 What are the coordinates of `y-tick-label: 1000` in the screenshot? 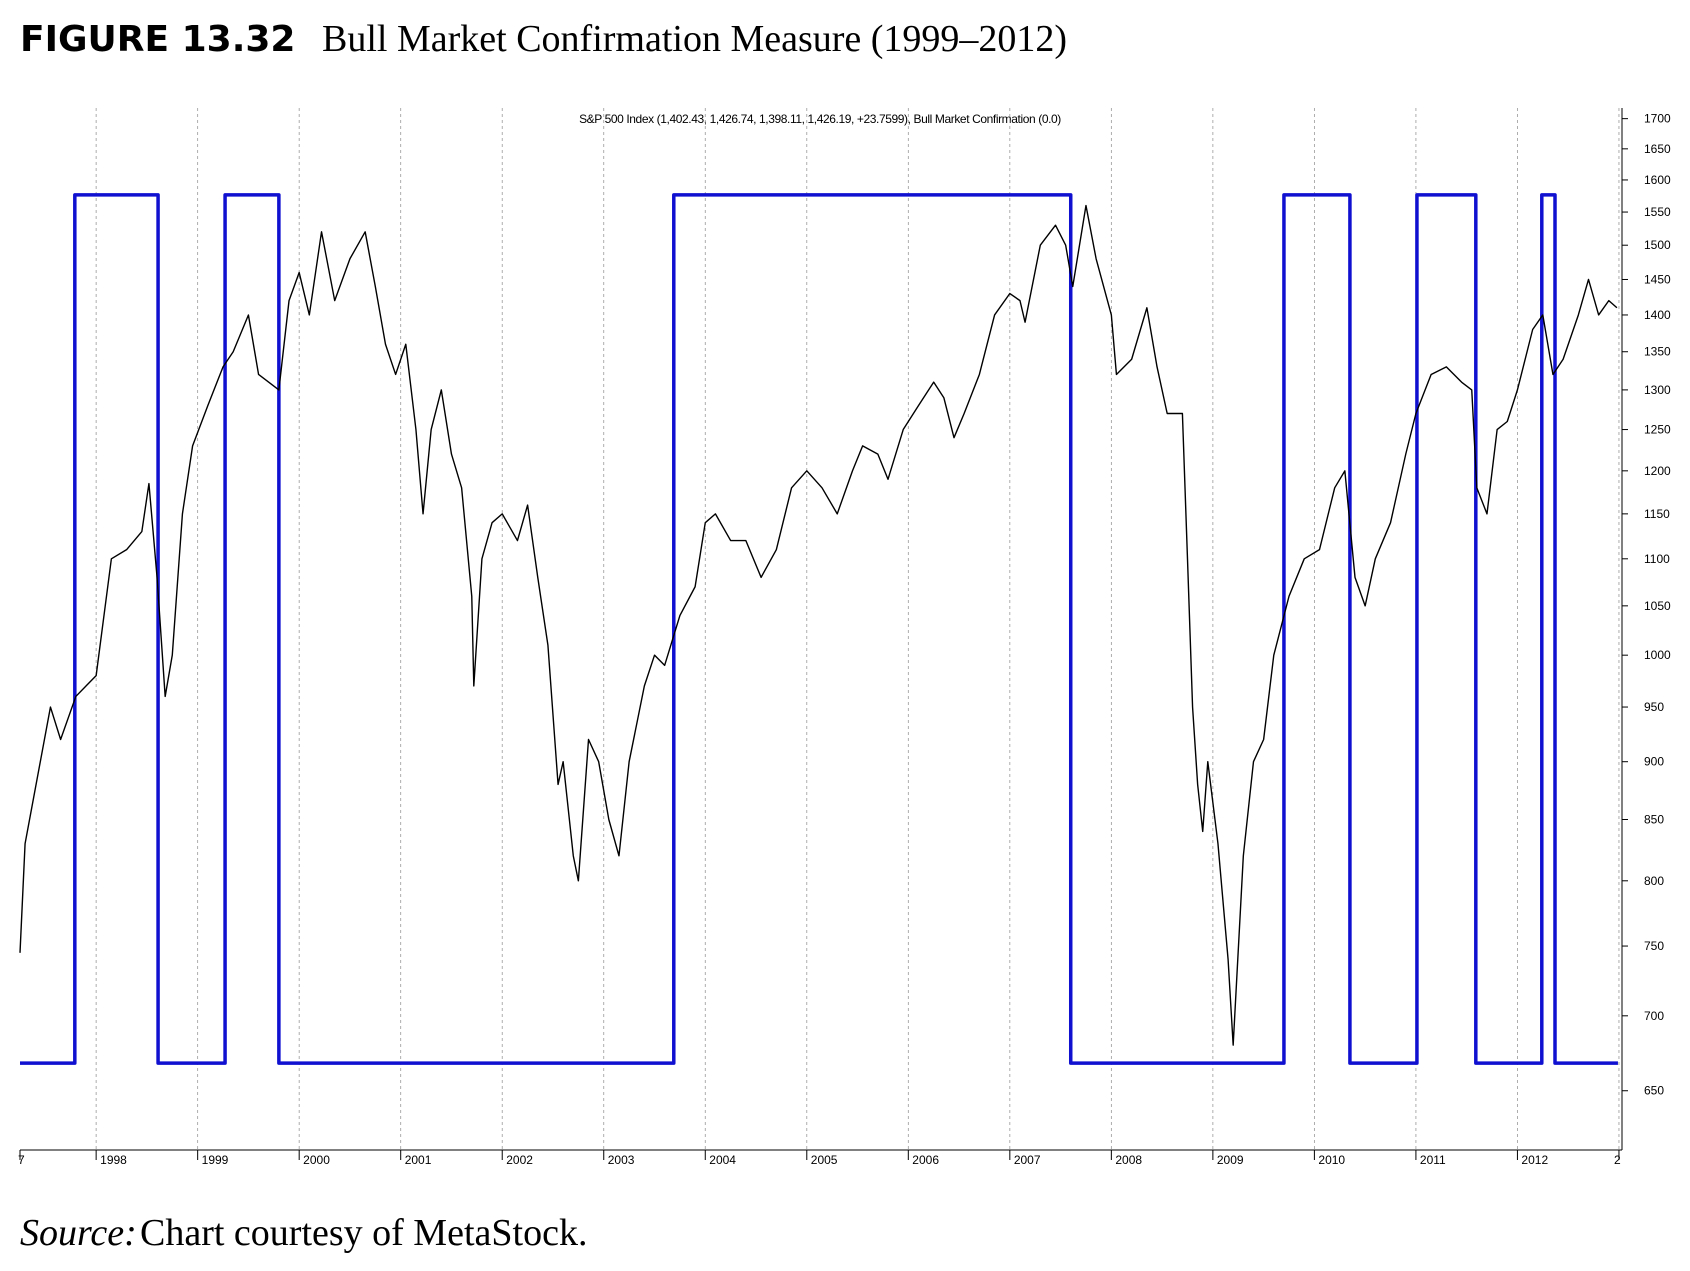 It's located at (1657, 655).